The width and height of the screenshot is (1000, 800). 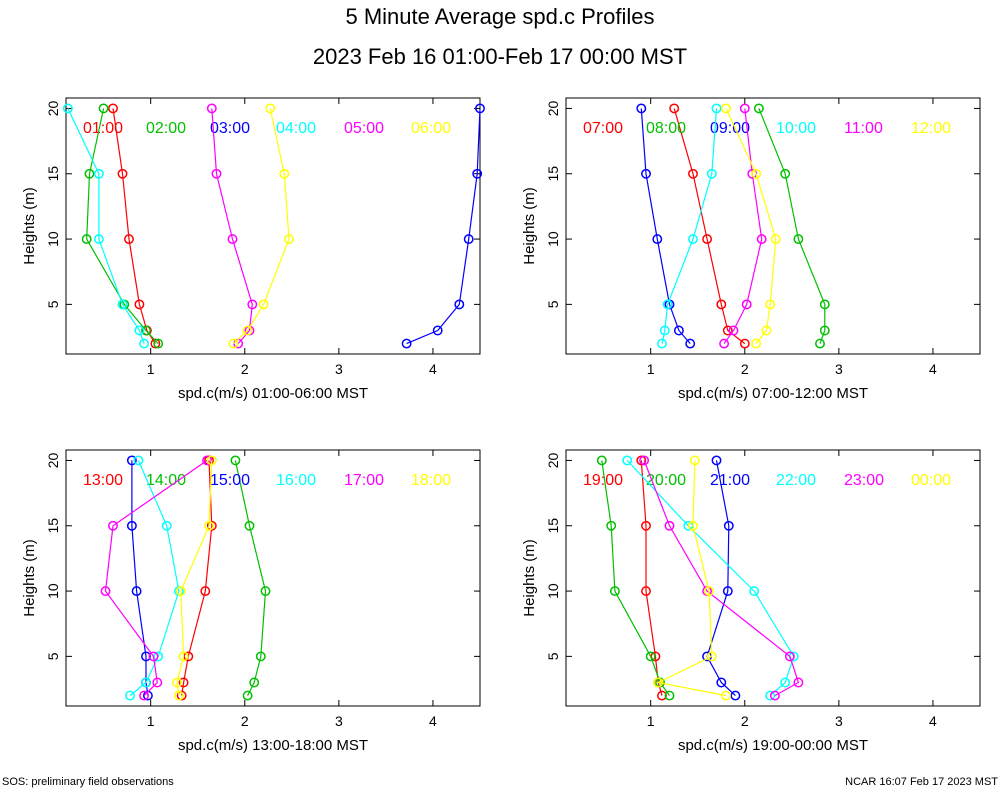 I want to click on legend-entry: 03:00, so click(x=230, y=128).